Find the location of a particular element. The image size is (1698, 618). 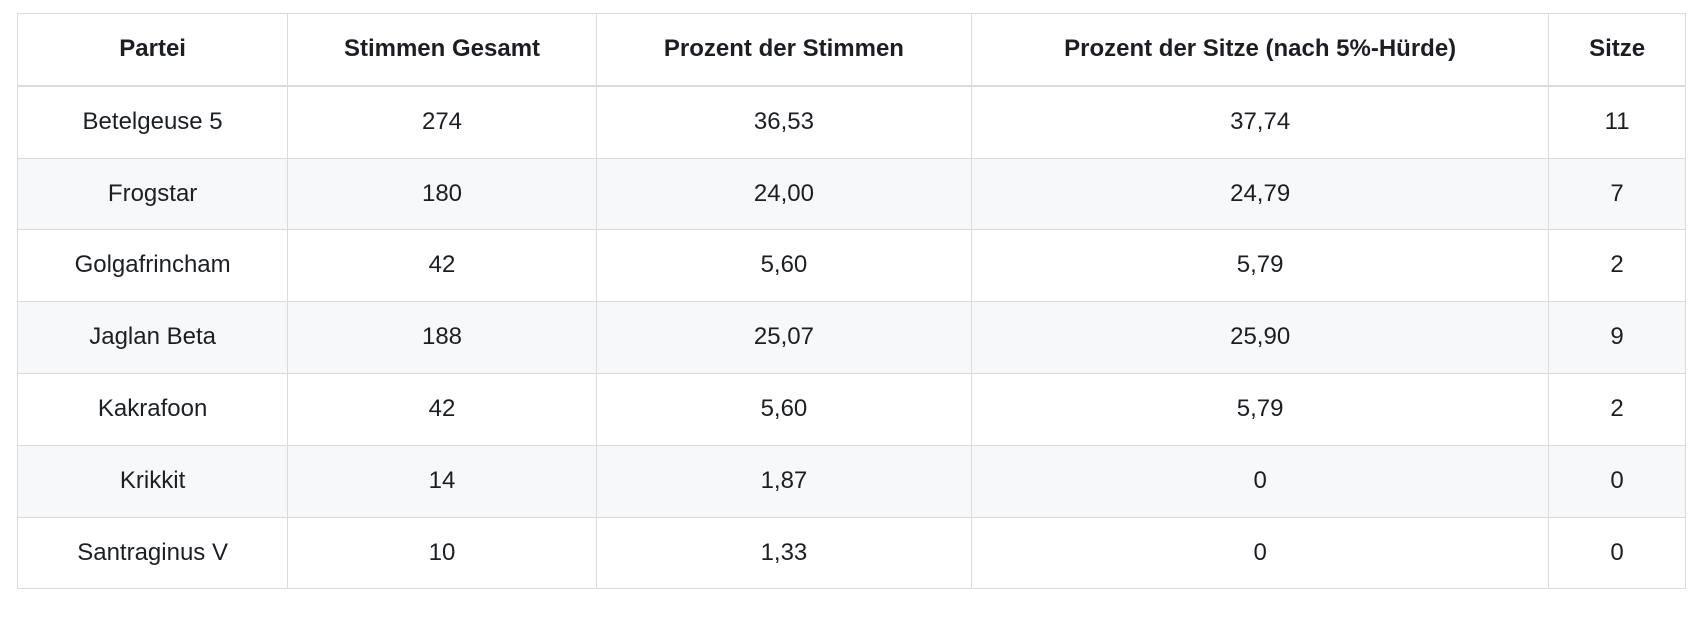

cell-prozent-der-stimmen: 1,33 is located at coordinates (784, 553).